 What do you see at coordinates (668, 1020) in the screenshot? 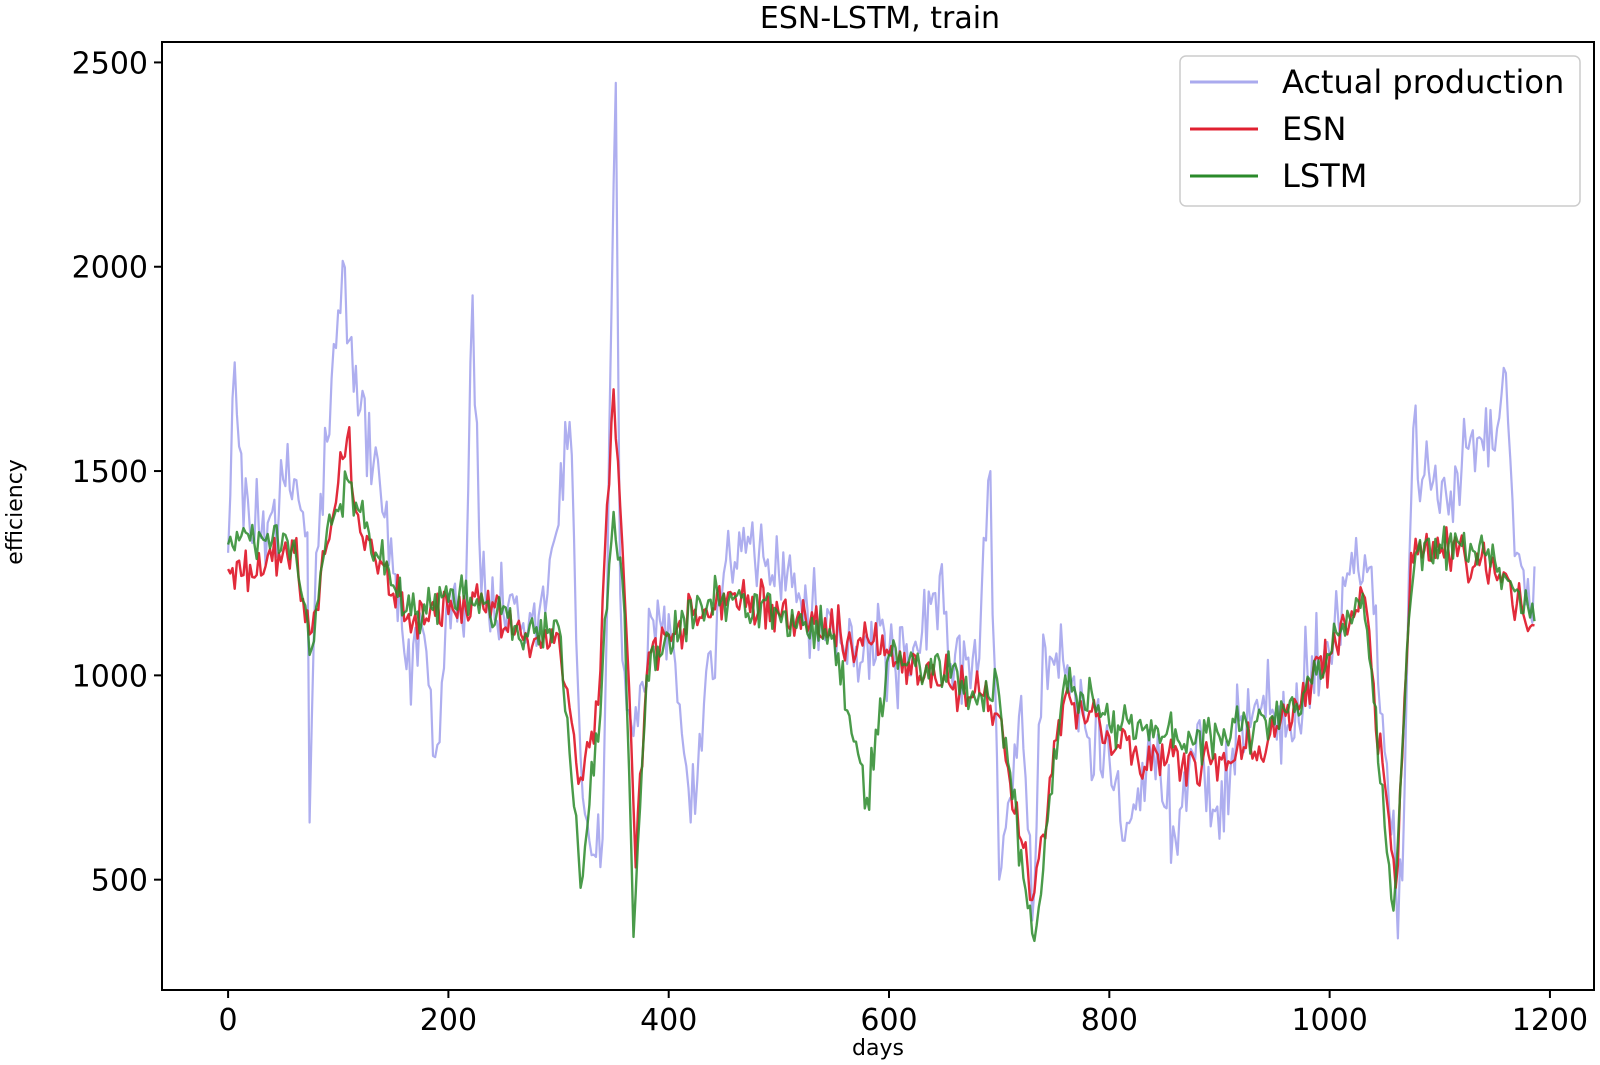
I see `x-tick-label: 400` at bounding box center [668, 1020].